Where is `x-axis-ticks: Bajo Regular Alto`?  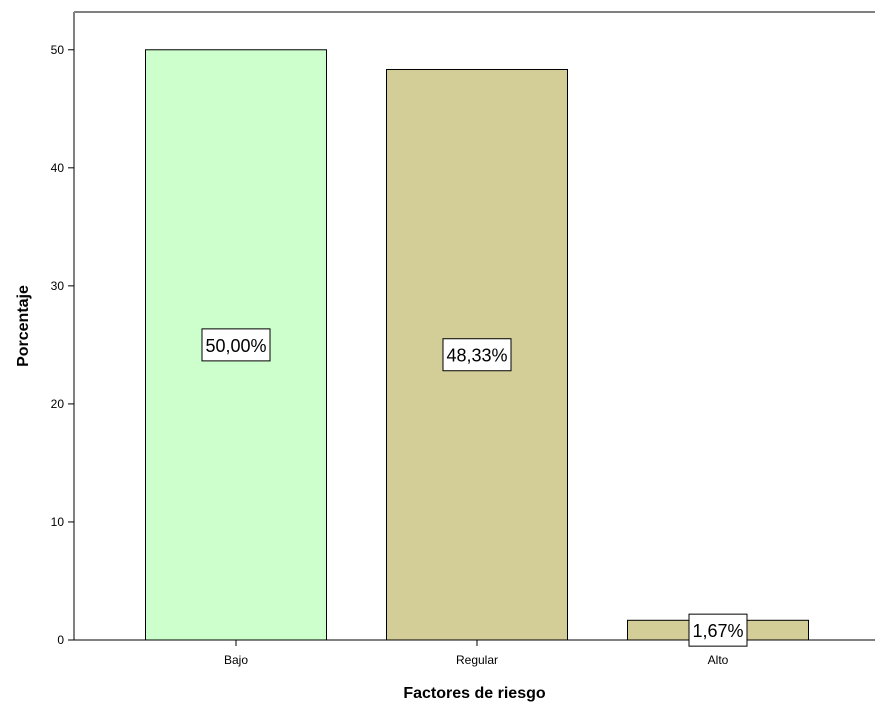
x-axis-ticks: Bajo Regular Alto is located at coordinates (476, 653).